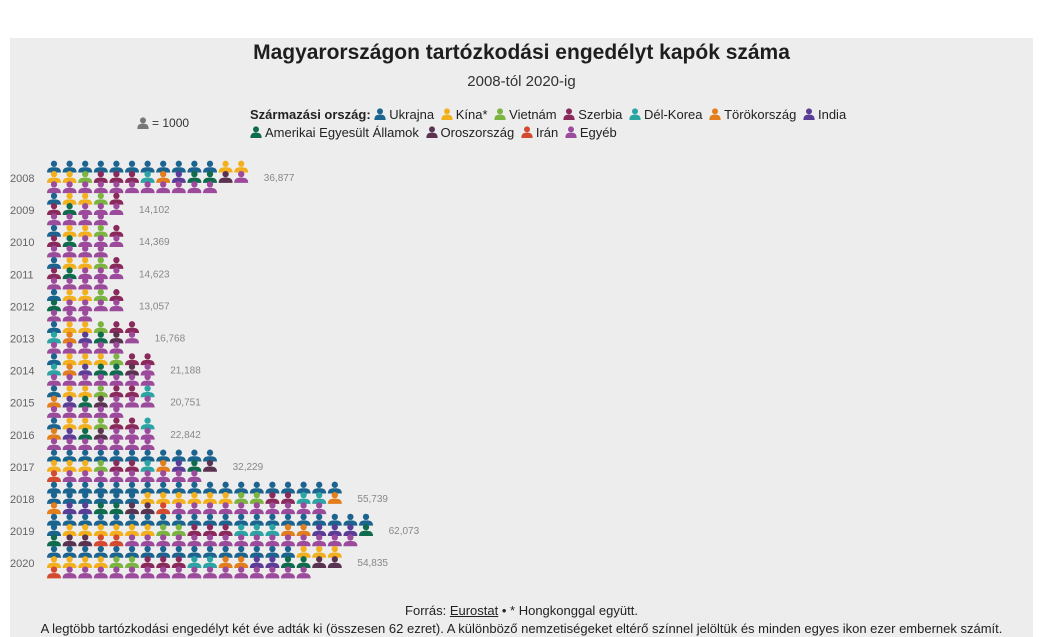  What do you see at coordinates (464, 115) in the screenshot?
I see `legend-entry: Kína*` at bounding box center [464, 115].